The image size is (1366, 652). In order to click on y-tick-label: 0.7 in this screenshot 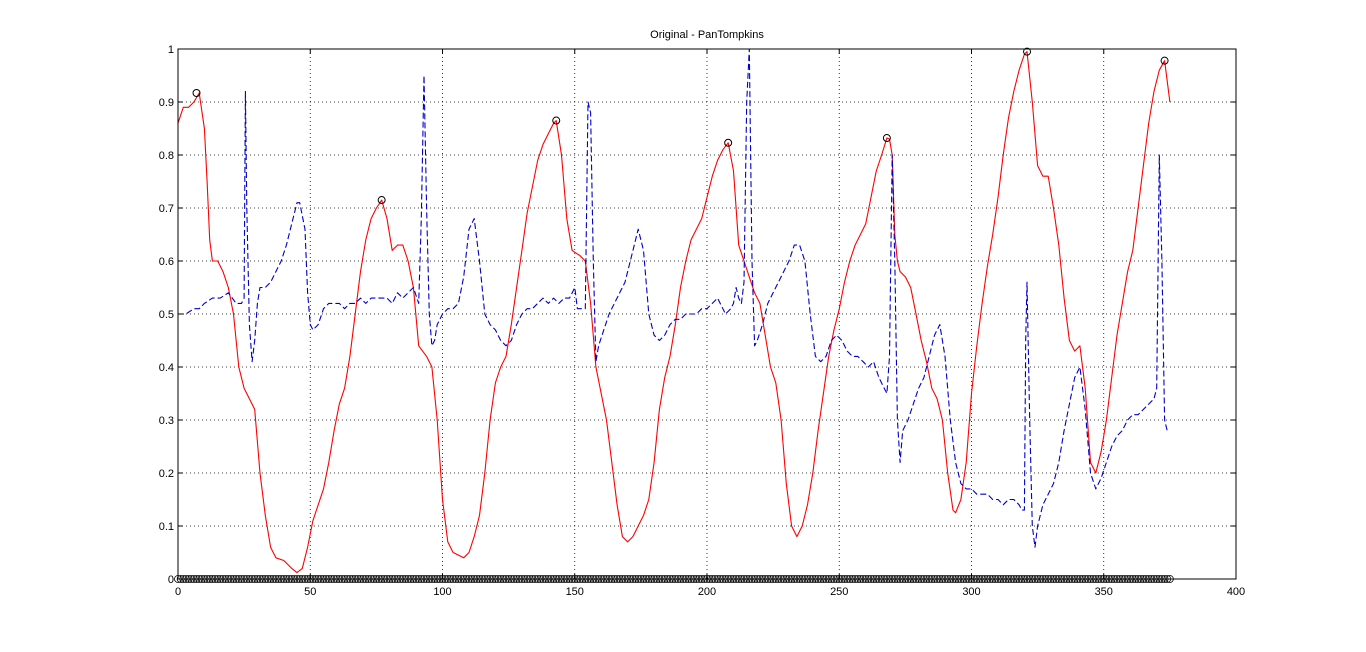, I will do `click(166, 209)`.